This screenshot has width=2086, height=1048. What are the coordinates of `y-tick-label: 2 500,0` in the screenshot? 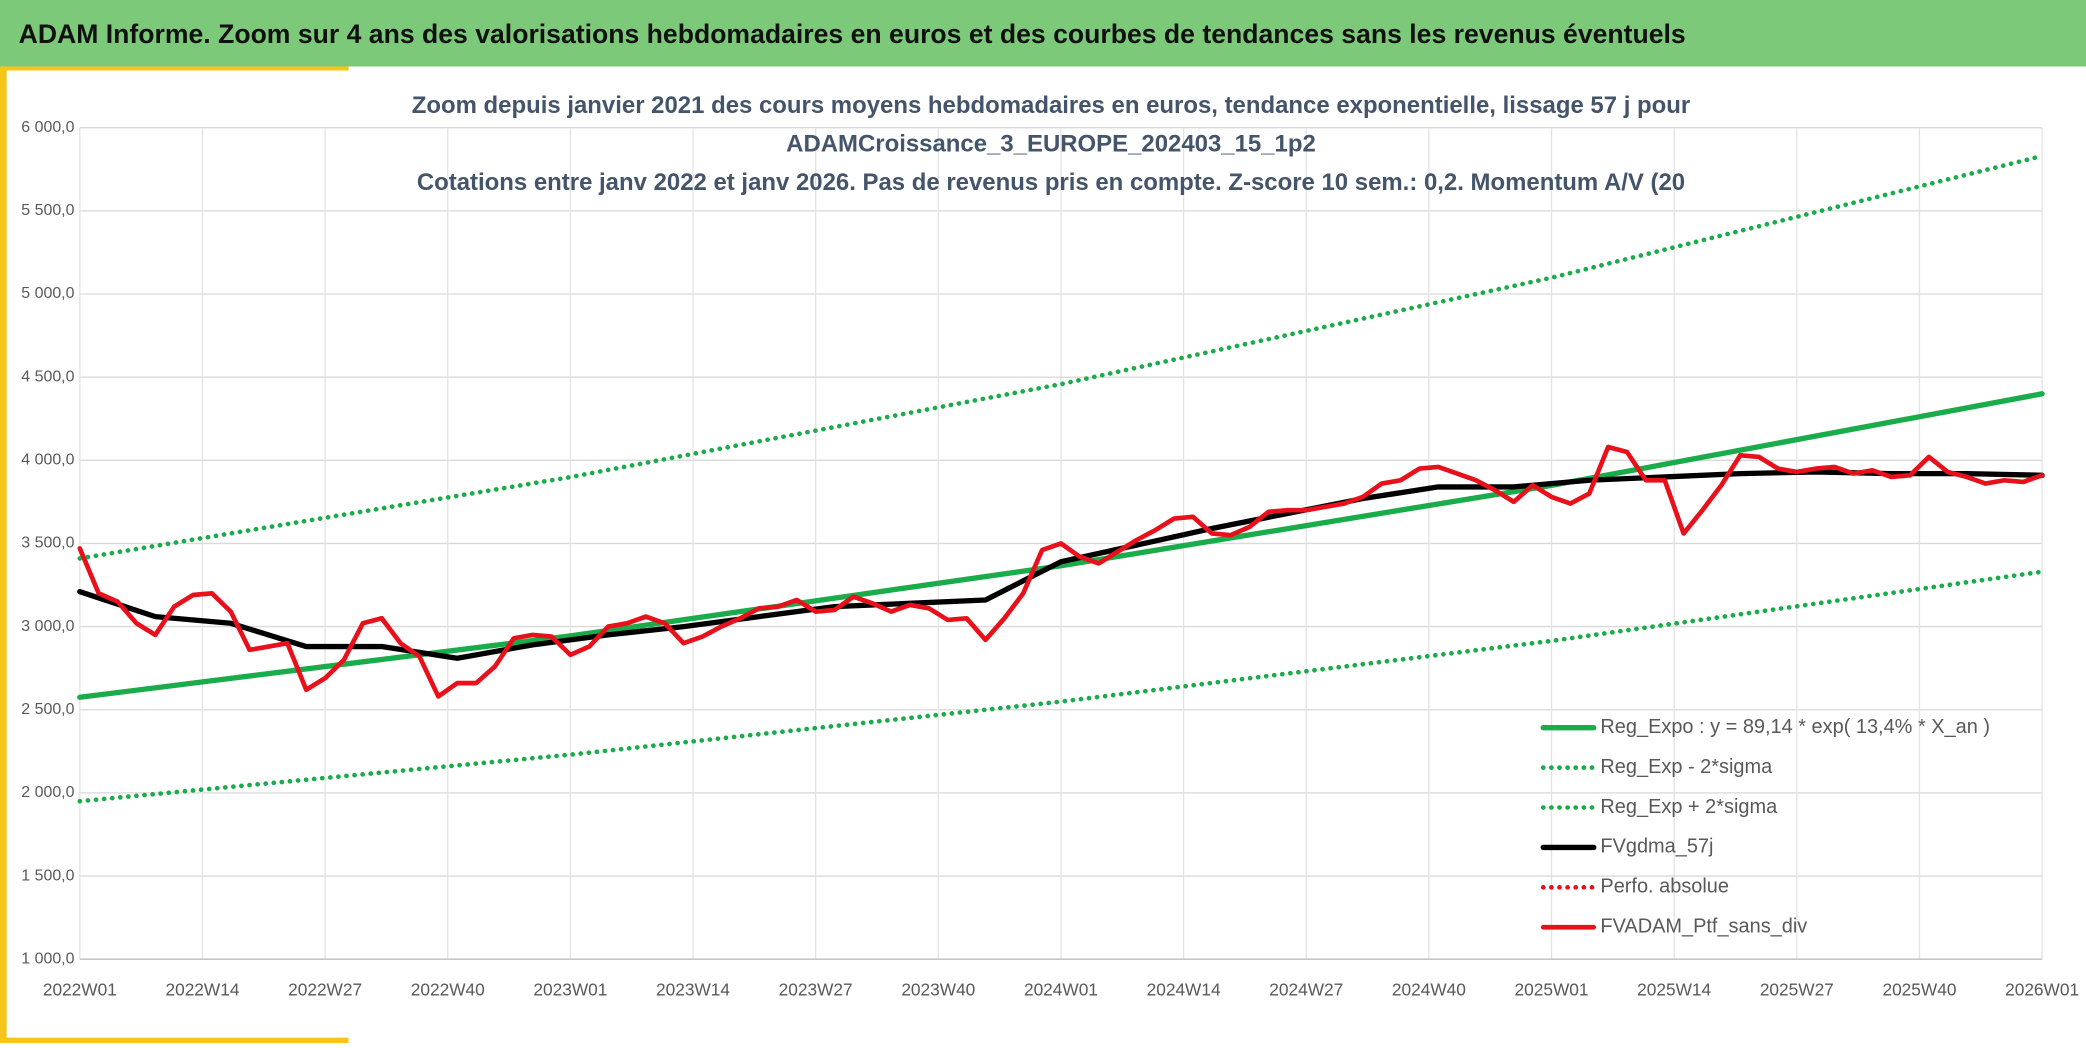 It's located at (47, 709).